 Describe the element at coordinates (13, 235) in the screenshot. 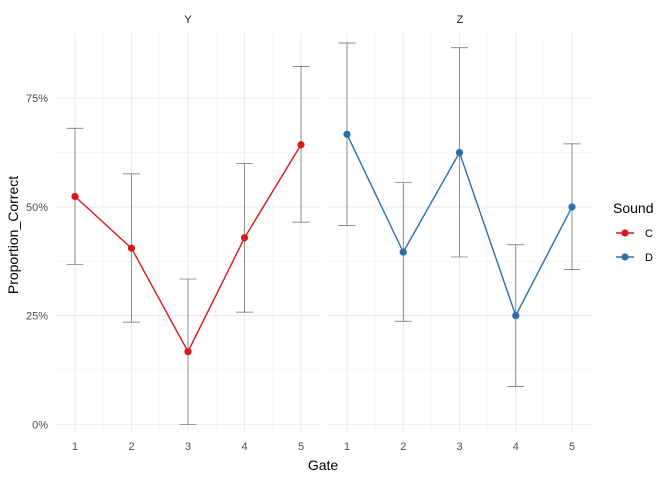

I see `y-axis-title: Proportion_Correct` at that location.